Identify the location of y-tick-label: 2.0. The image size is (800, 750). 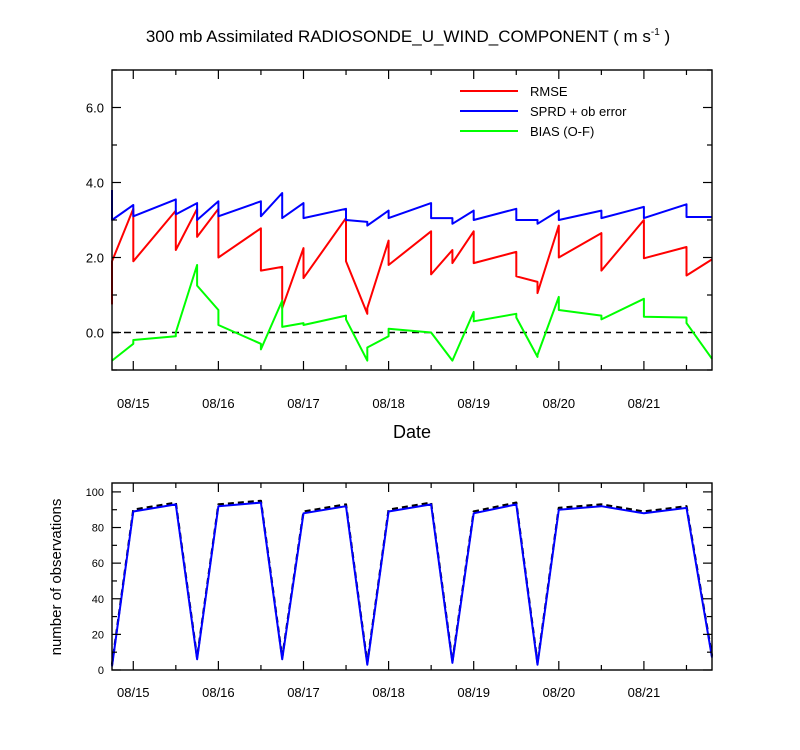
(95, 258).